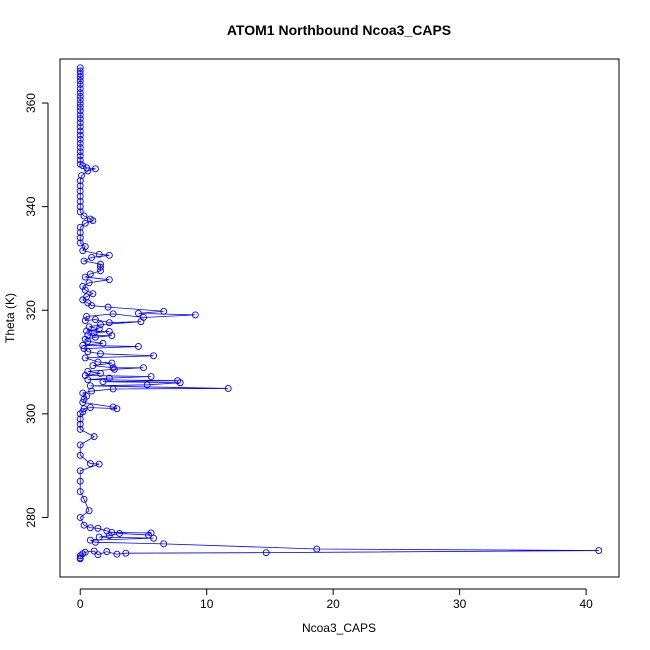 The image size is (650, 650). What do you see at coordinates (333, 604) in the screenshot?
I see `x-tick-label: 20` at bounding box center [333, 604].